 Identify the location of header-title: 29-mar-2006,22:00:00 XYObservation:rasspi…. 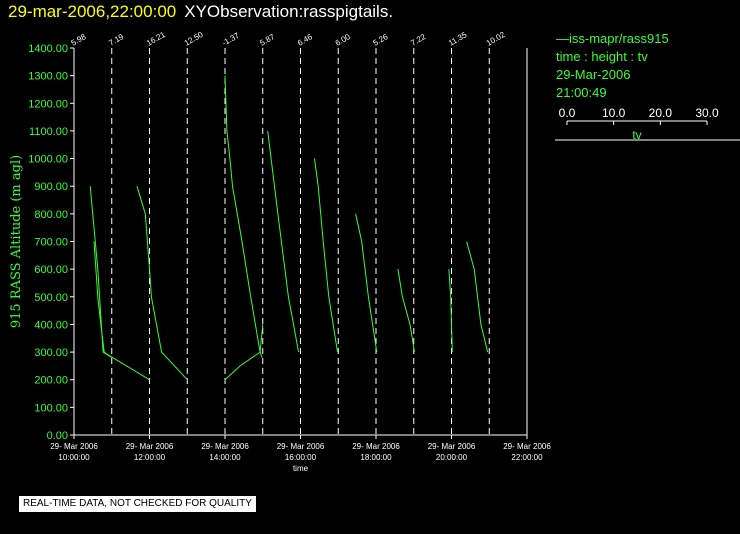
(200, 12).